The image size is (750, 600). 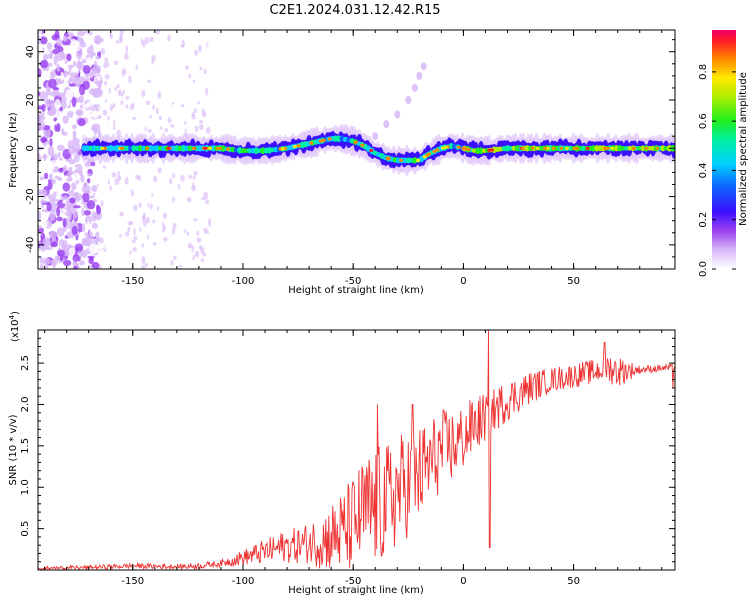 I want to click on y-tick-label: 0, so click(x=30, y=148).